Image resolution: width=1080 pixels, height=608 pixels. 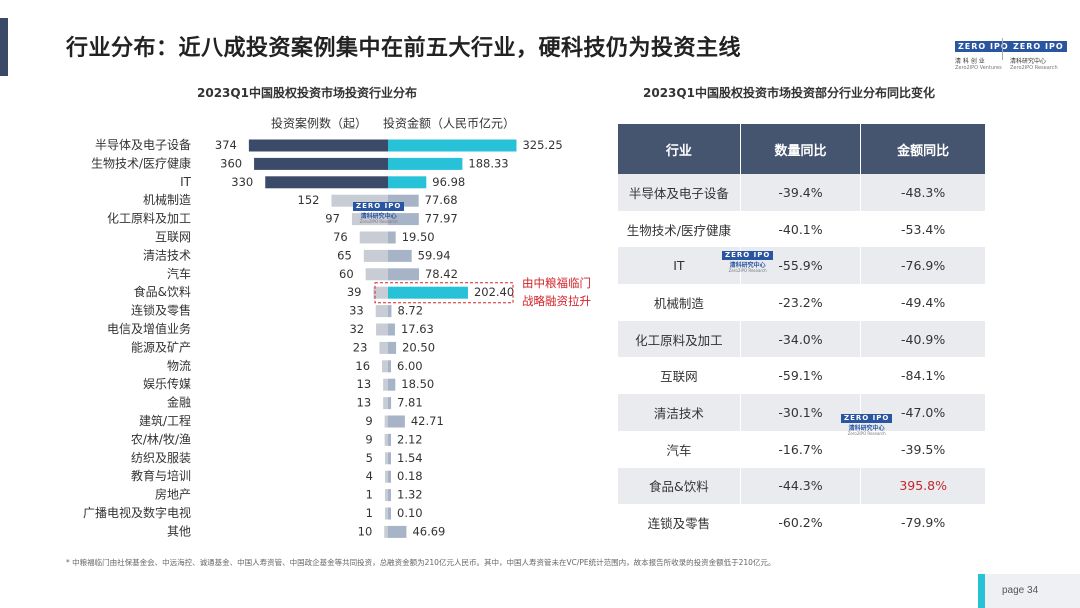 I want to click on amount-value-label: 0.18, so click(x=410, y=476).